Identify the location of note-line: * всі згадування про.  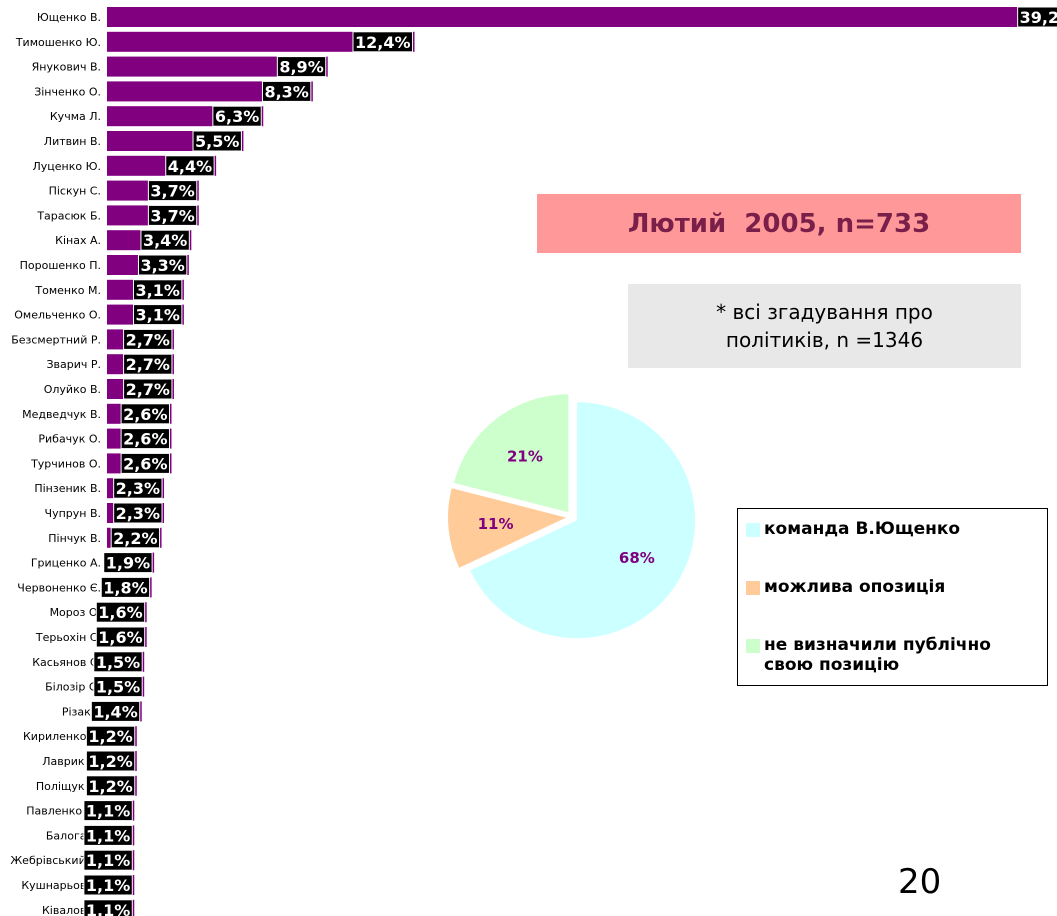
(824, 312).